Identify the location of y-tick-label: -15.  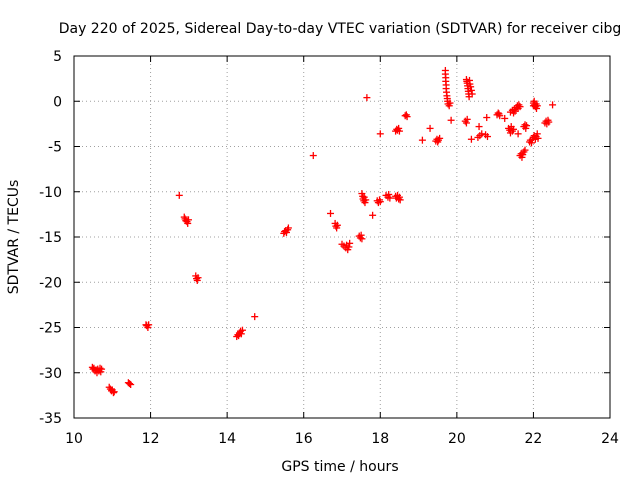
(50, 238).